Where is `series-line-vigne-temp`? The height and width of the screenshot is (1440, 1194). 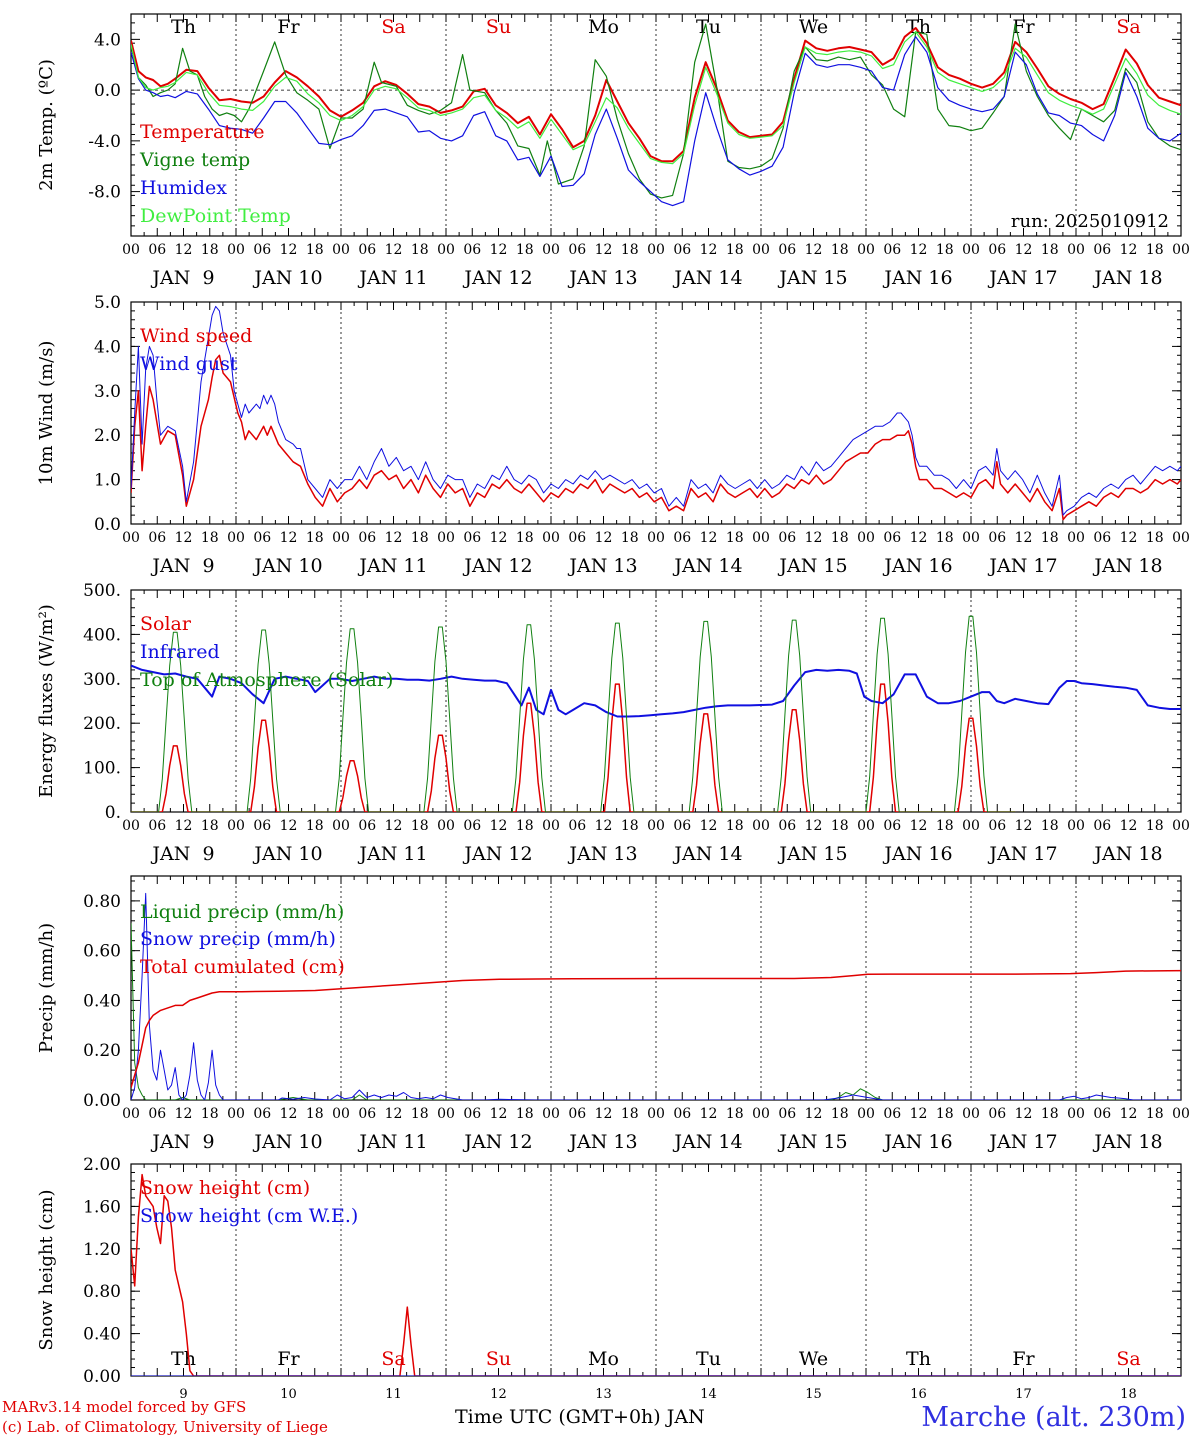 series-line-vigne-temp is located at coordinates (656, 111).